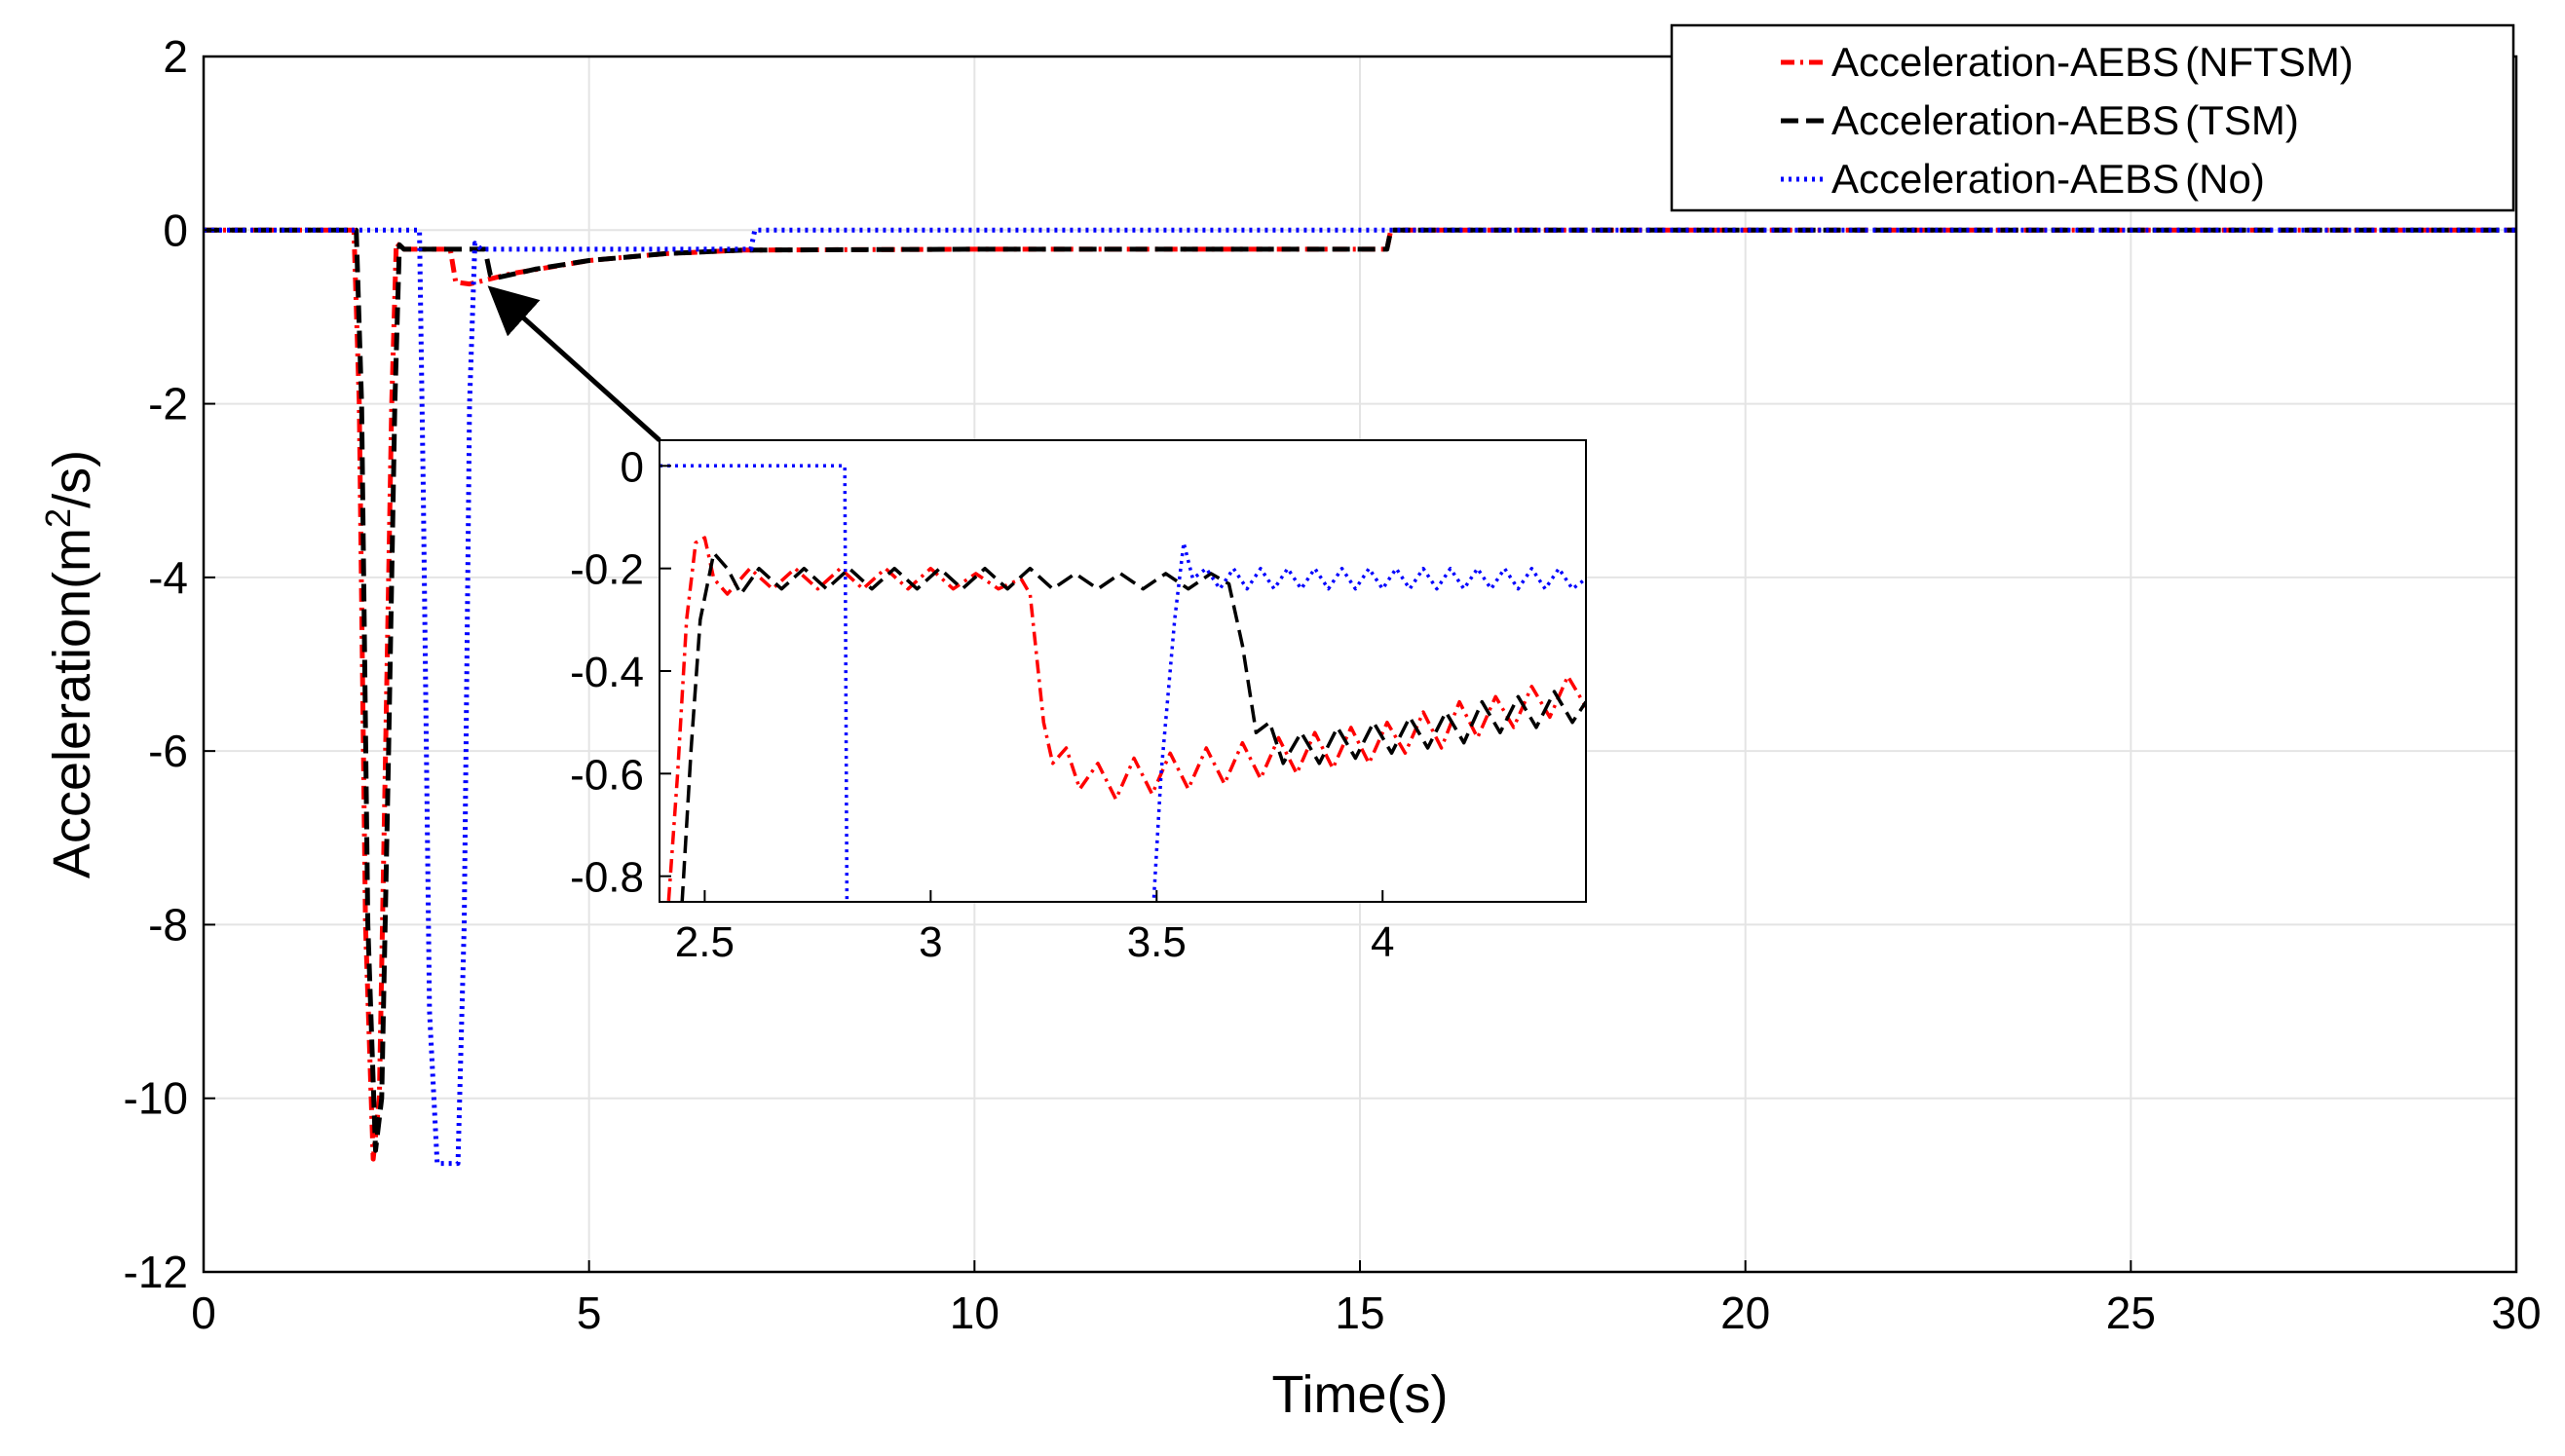 The image size is (2565, 1456). I want to click on inset-ticks: 2.5 3 3.5 4 0 -0.2 -0.4 -0.6 -0.8, so click(982, 704).